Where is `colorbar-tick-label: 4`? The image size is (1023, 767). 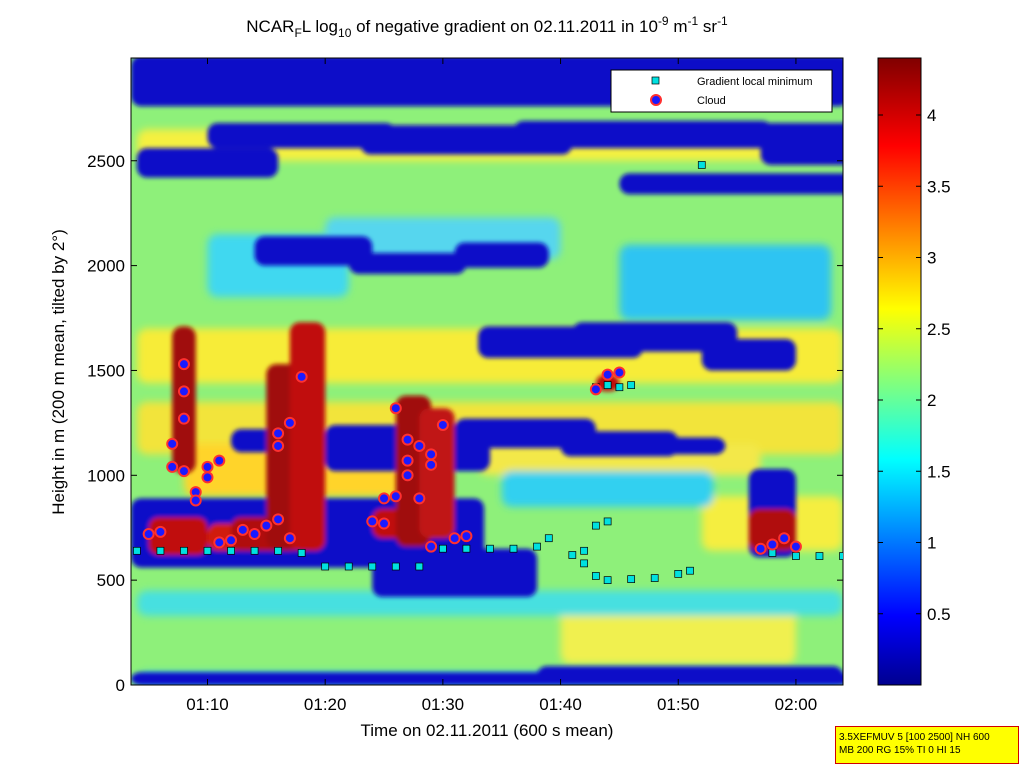
colorbar-tick-label: 4 is located at coordinates (931, 115).